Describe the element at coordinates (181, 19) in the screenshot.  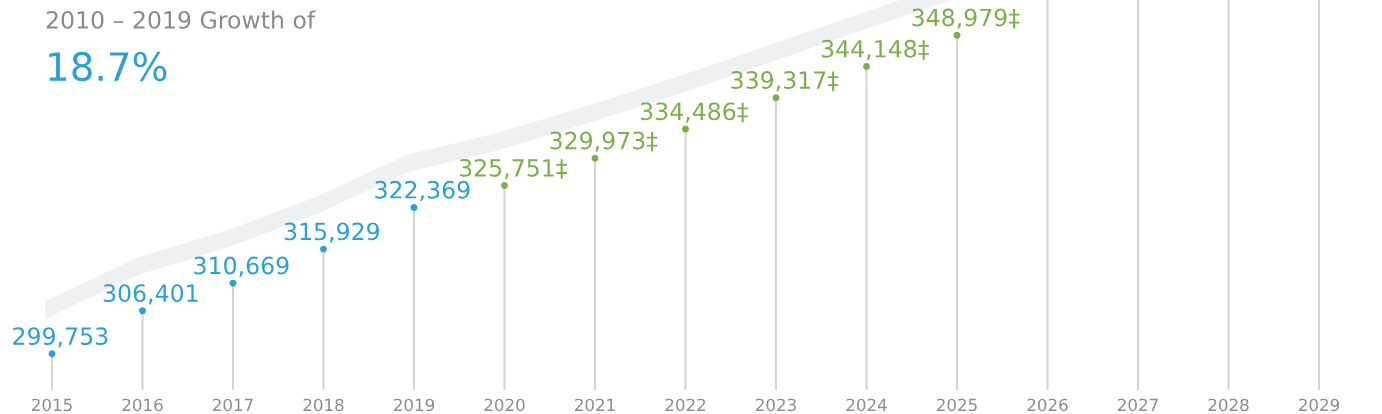
I see `chart-title: 2010 – 2019 Growth of` at that location.